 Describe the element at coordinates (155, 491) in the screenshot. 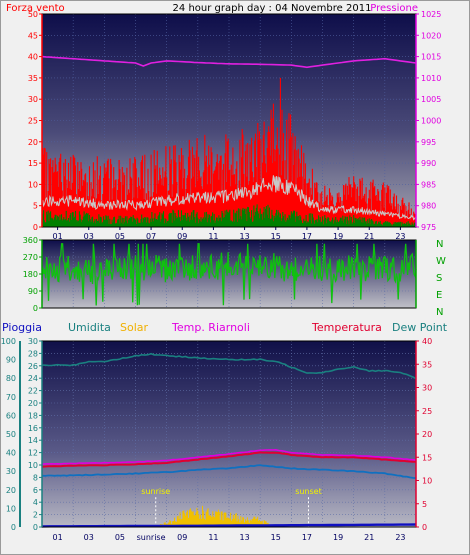

I see `sunrise-label: sunrise` at that location.